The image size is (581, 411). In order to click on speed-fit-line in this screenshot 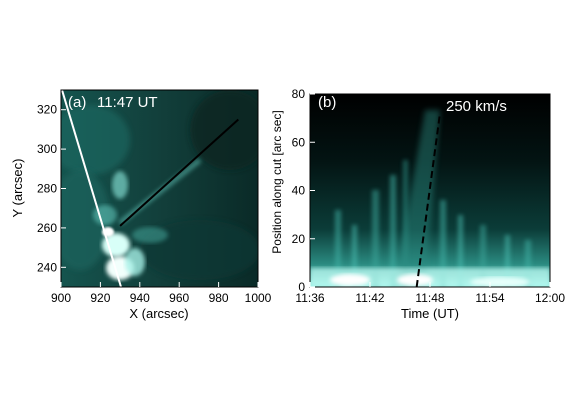, I will do `click(428, 200)`.